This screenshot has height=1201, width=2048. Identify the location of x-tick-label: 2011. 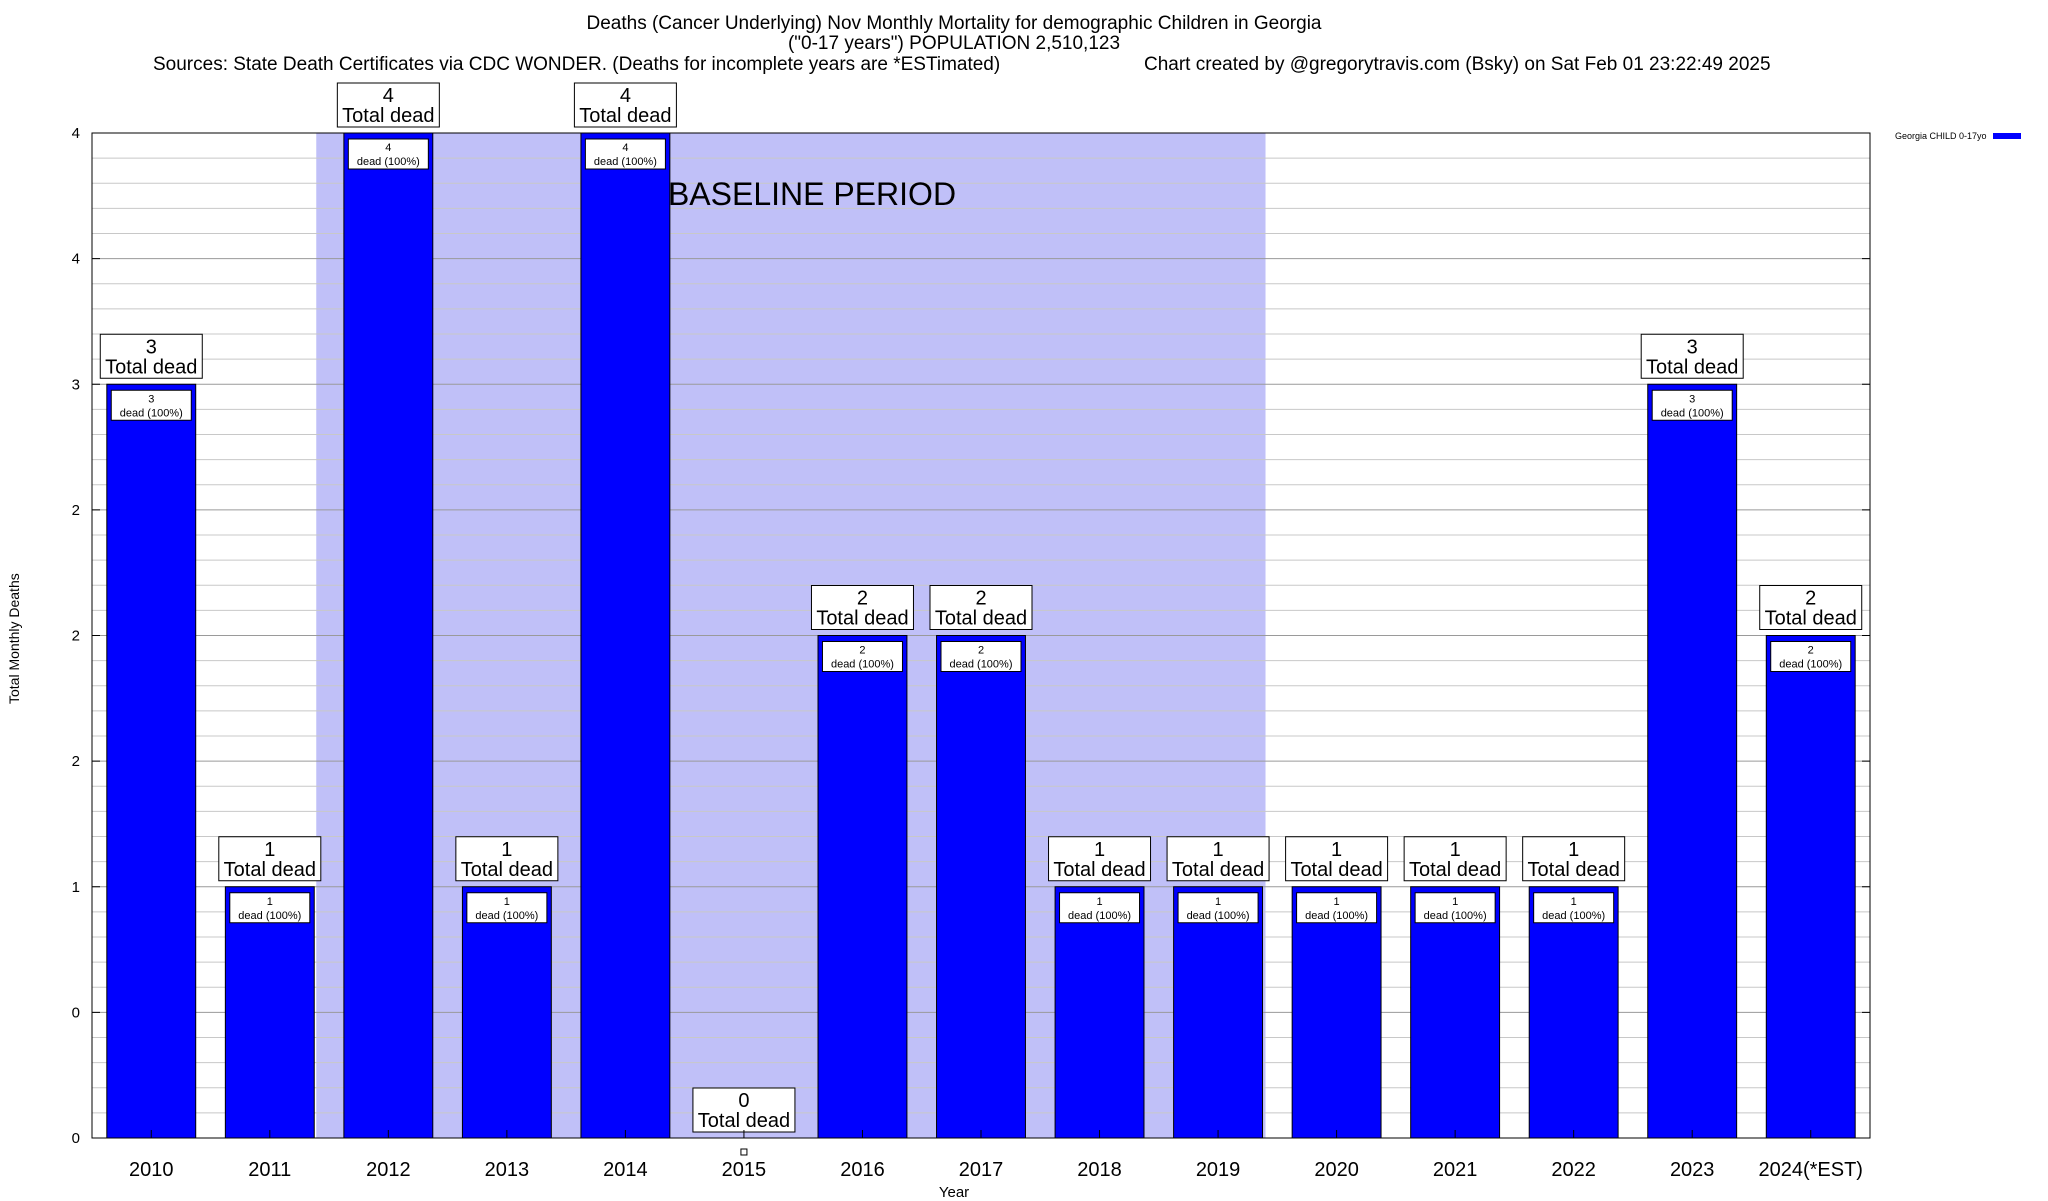
(269, 1170).